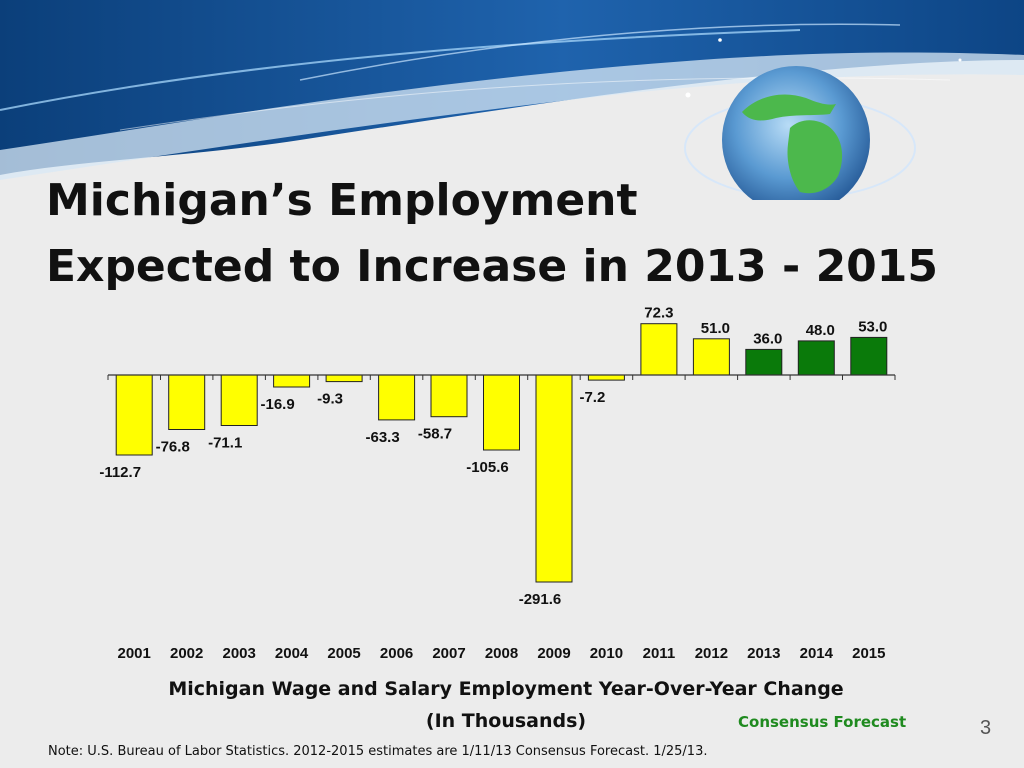 This screenshot has width=1024, height=768. Describe the element at coordinates (711, 357) in the screenshot. I see `bar-2012` at that location.